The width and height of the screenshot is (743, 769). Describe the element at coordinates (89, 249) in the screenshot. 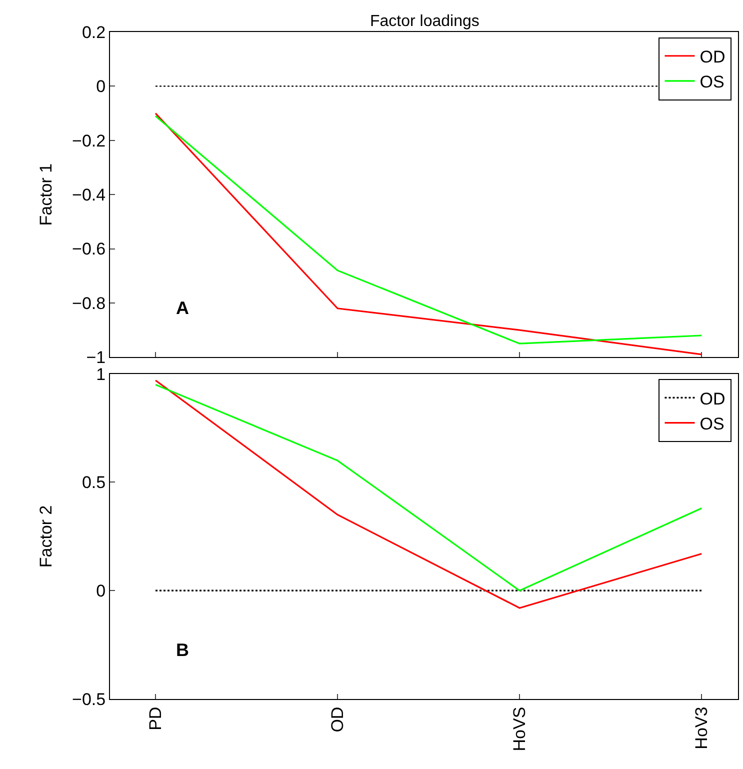

I see `y-tick-label: −0.6` at that location.